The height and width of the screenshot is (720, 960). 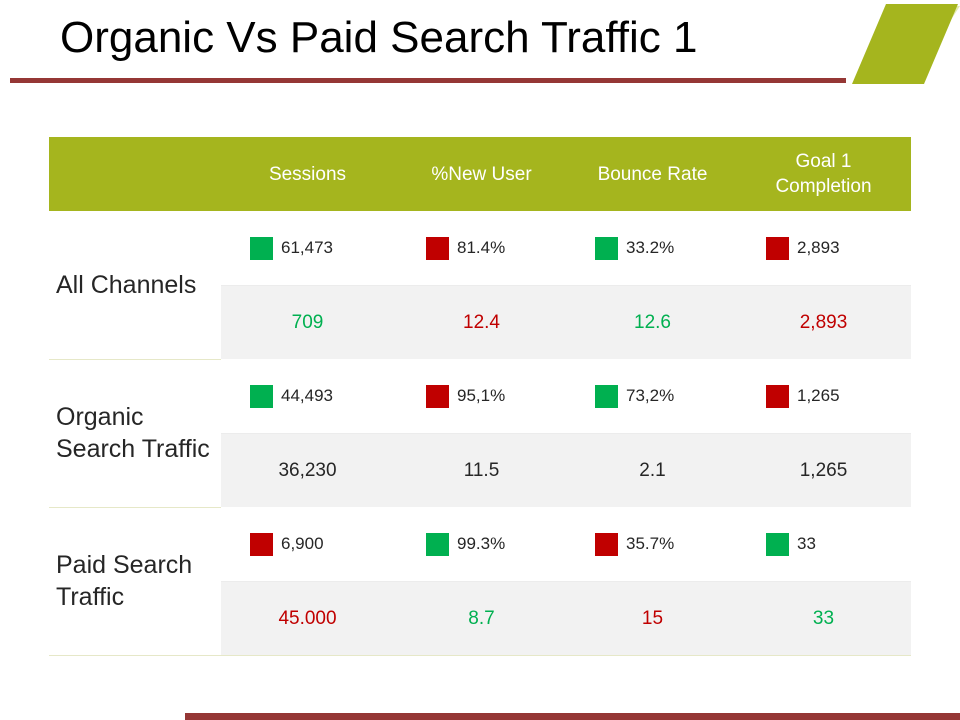 I want to click on change-value: 12.6, so click(x=652, y=322).